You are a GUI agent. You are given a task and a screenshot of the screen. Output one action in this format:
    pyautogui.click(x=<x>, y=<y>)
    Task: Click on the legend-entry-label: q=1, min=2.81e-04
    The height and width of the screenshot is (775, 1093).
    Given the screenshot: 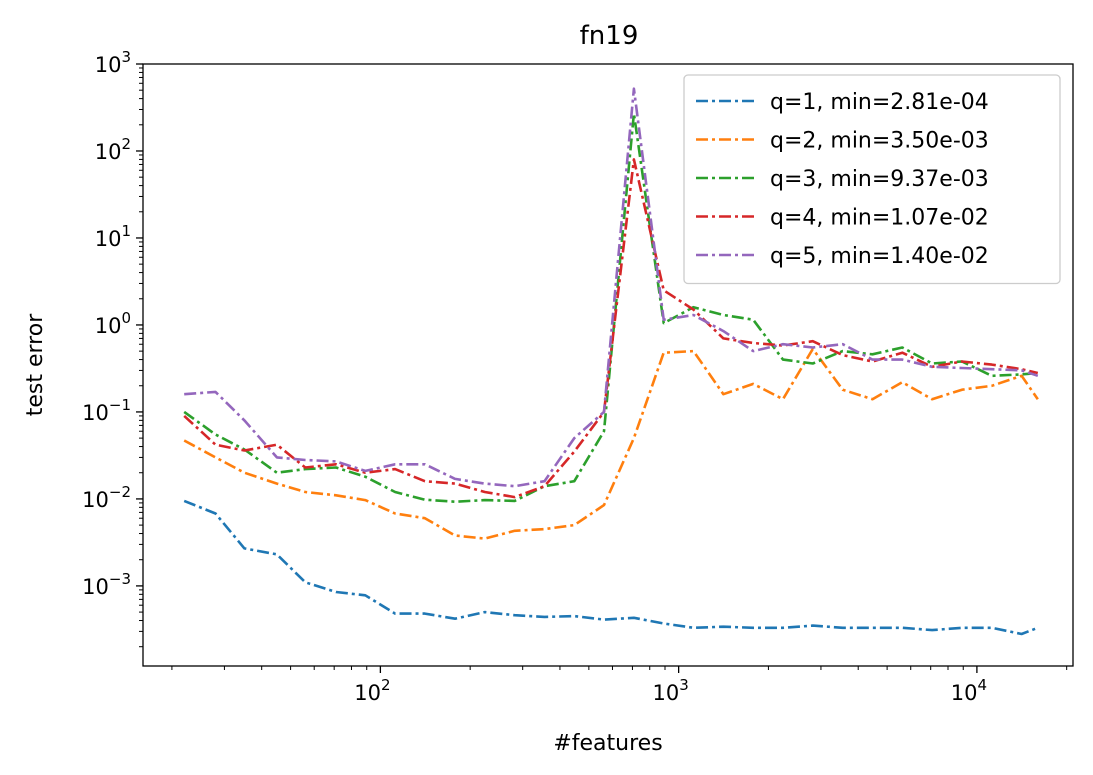 What is the action you would take?
    pyautogui.click(x=879, y=102)
    